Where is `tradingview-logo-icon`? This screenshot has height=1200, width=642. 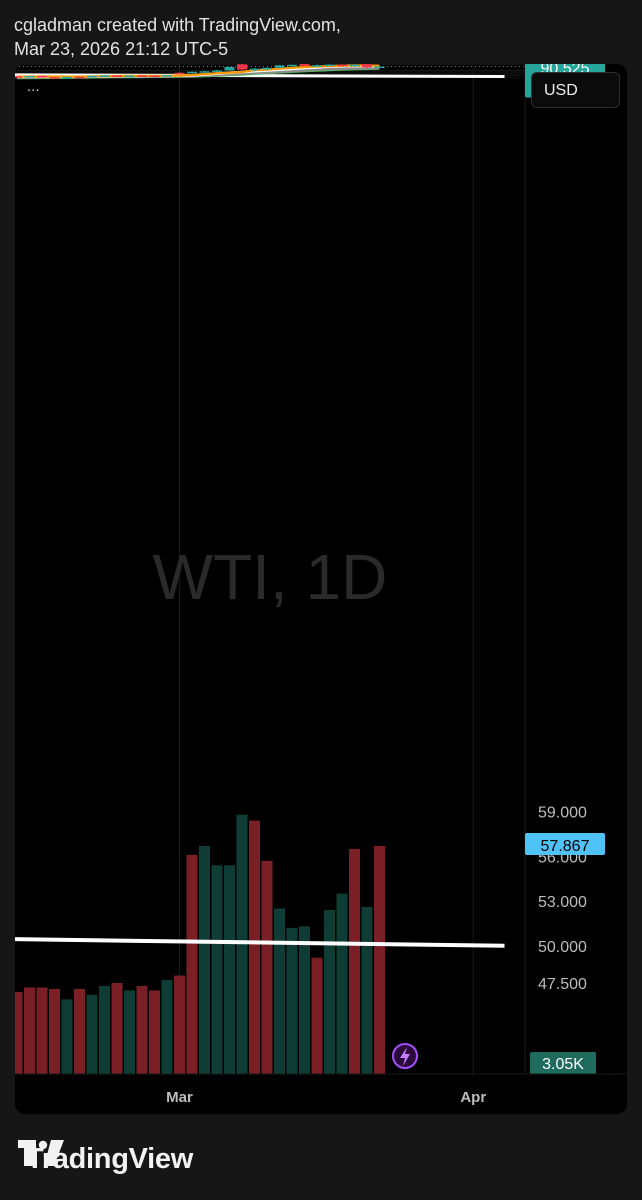
tradingview-logo-icon is located at coordinates (41, 1153).